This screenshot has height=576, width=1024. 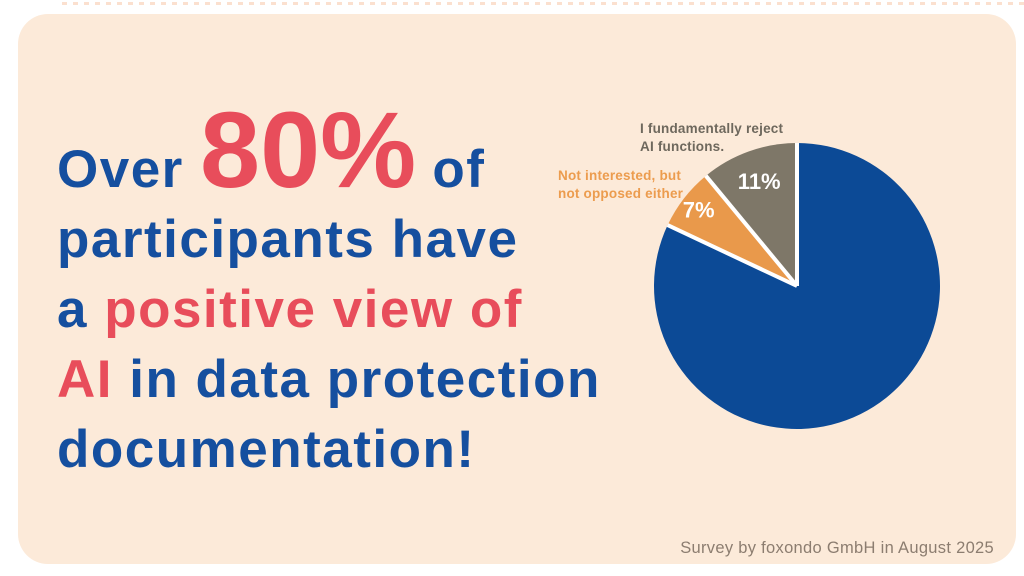 What do you see at coordinates (357, 379) in the screenshot?
I see `headline-text: in data protection` at bounding box center [357, 379].